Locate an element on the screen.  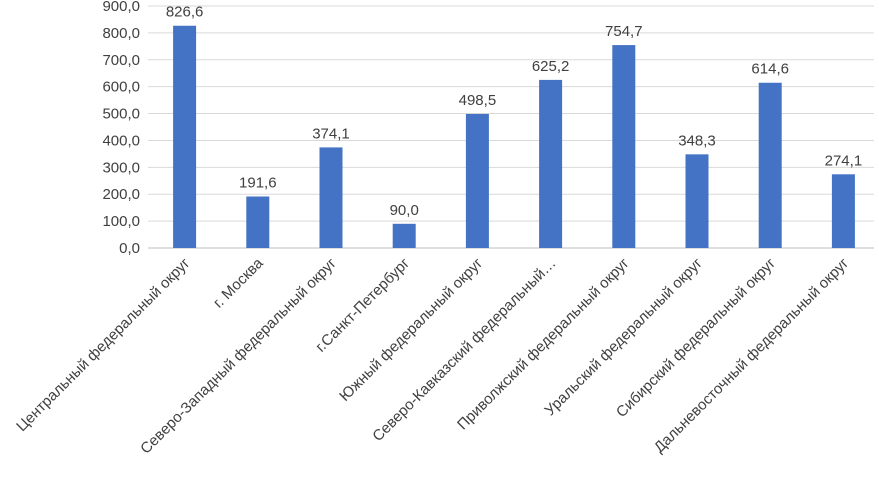
data-label: 614,6 is located at coordinates (770, 69).